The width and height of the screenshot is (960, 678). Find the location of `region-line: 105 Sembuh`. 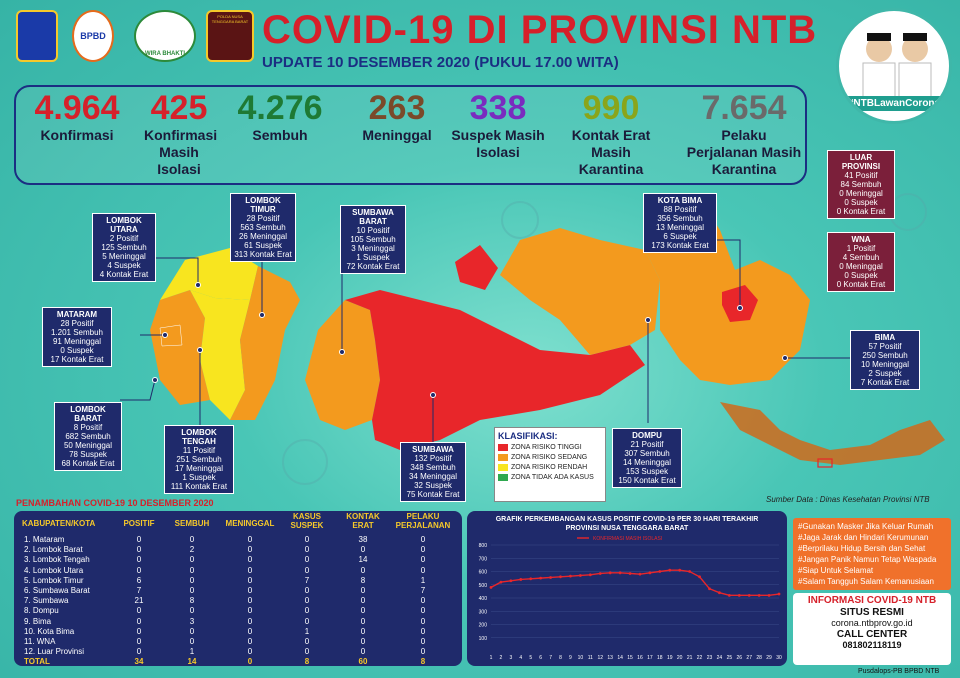

region-line: 105 Sembuh is located at coordinates (373, 239).